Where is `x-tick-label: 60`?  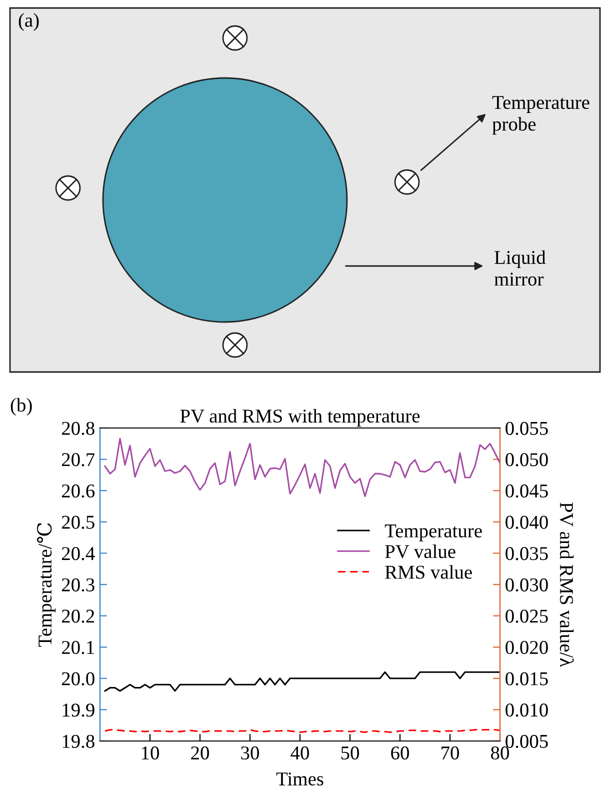
x-tick-label: 60 is located at coordinates (400, 753).